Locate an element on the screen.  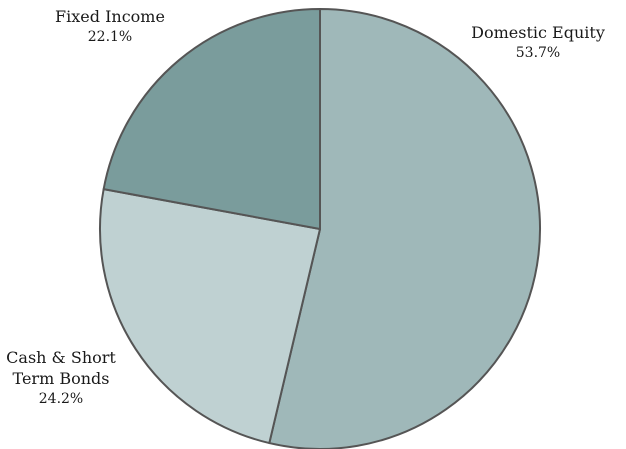
slice-label-cash-short-term-bonds: Cash & Short Term Bonds 24.2% is located at coordinates (61, 378).